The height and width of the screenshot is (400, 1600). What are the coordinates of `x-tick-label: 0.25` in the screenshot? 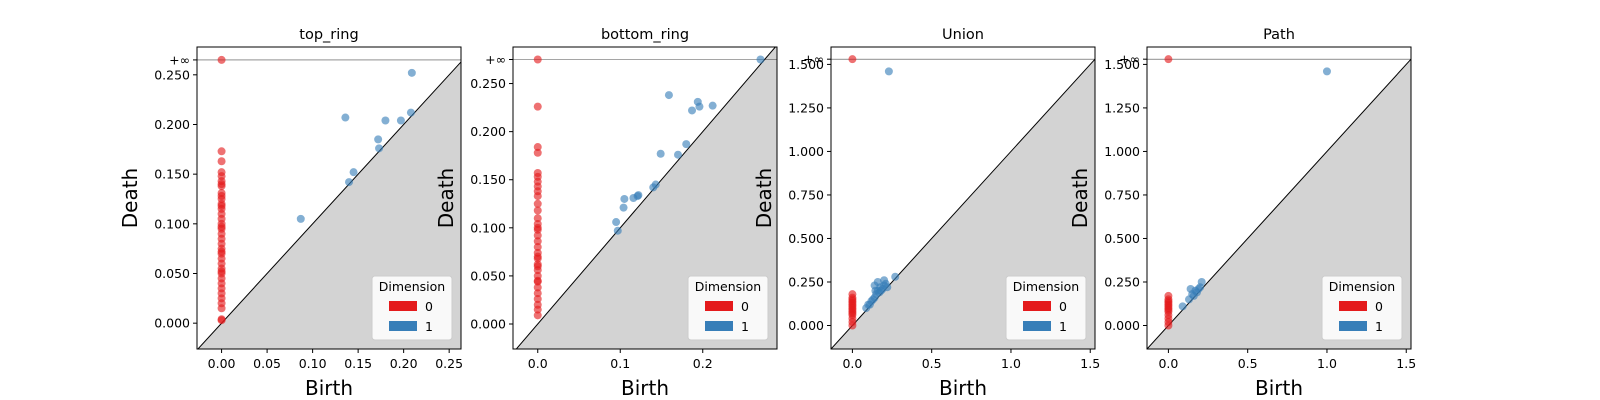 It's located at (449, 363).